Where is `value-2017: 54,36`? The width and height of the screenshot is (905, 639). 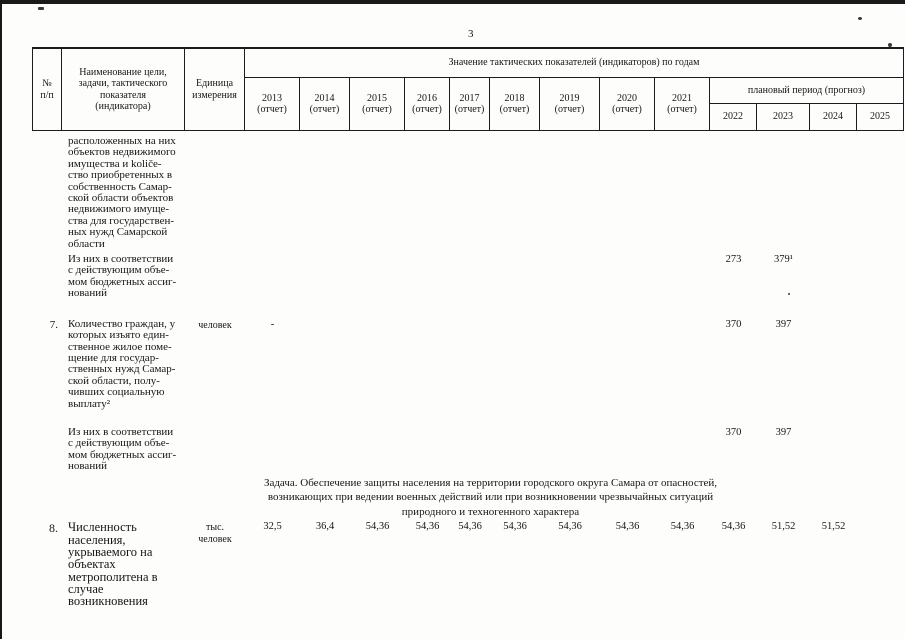
value-2017: 54,36 is located at coordinates (470, 527).